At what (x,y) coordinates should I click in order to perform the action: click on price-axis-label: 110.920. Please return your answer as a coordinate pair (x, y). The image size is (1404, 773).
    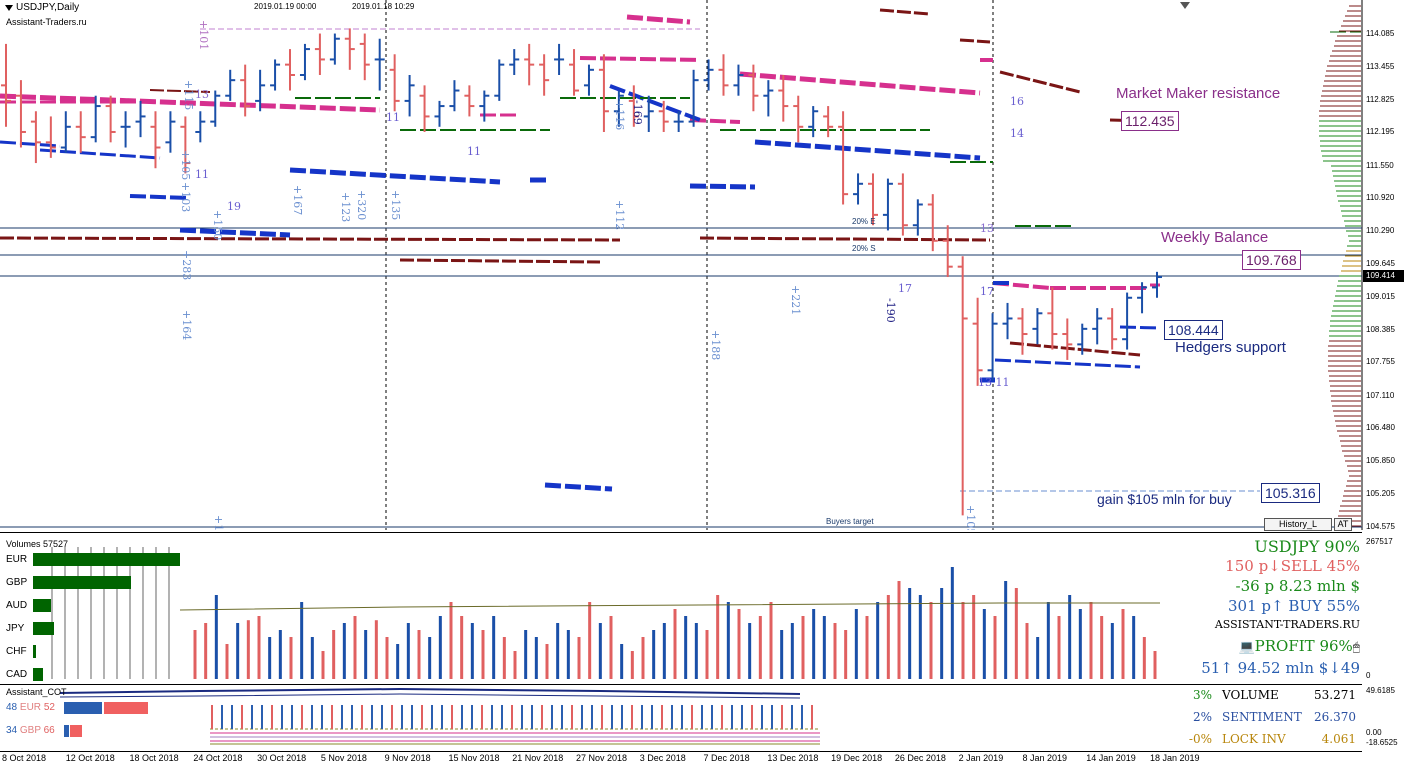
    Looking at the image, I should click on (1380, 198).